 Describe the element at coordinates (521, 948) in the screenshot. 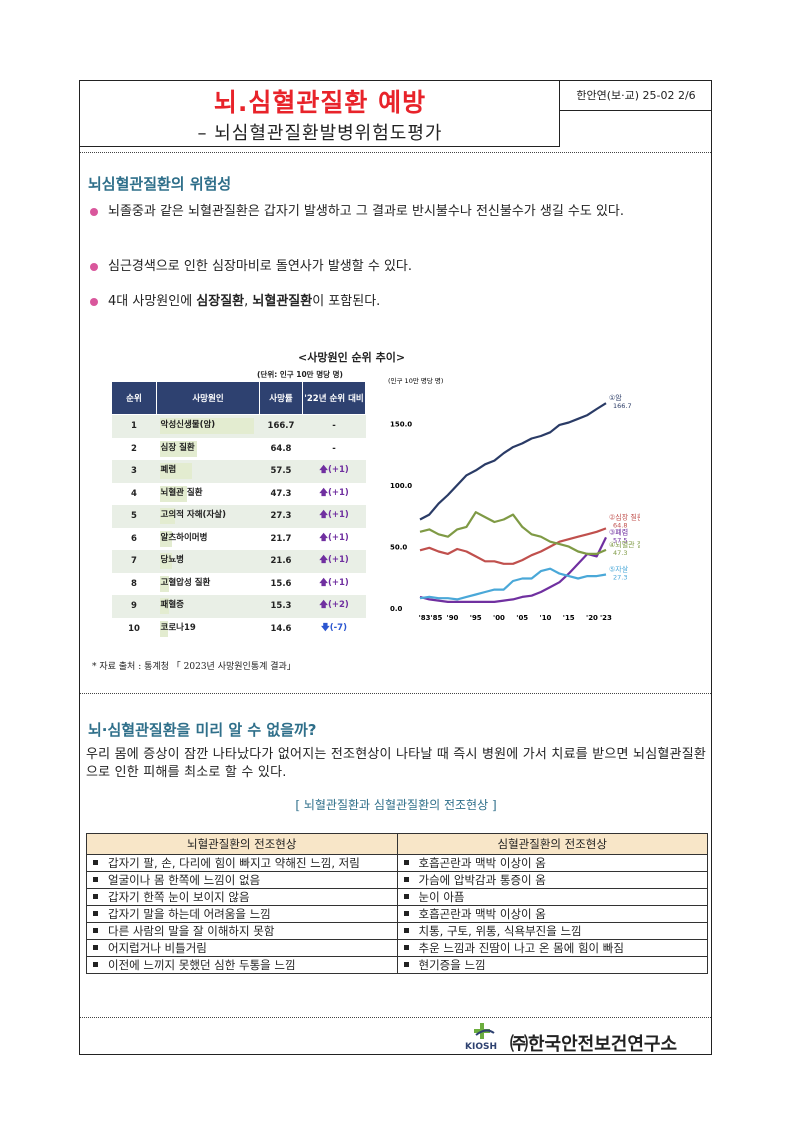

I see `heart-symptom-text: 추운 느낌과 진땀이 나고 온 몸에 힘이 빠짐` at that location.